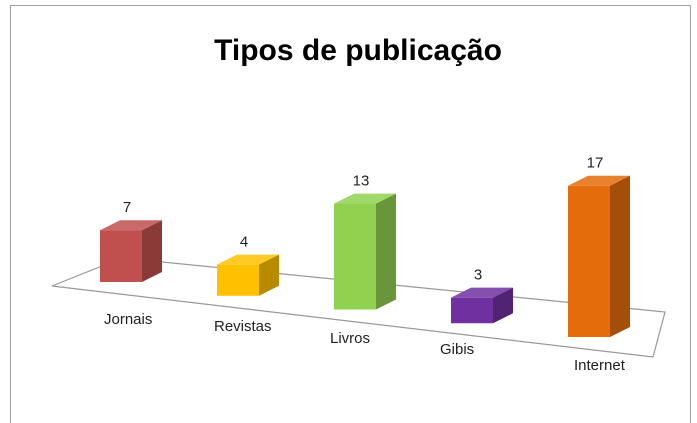 The height and width of the screenshot is (423, 697). I want to click on value-label: 17, so click(595, 163).